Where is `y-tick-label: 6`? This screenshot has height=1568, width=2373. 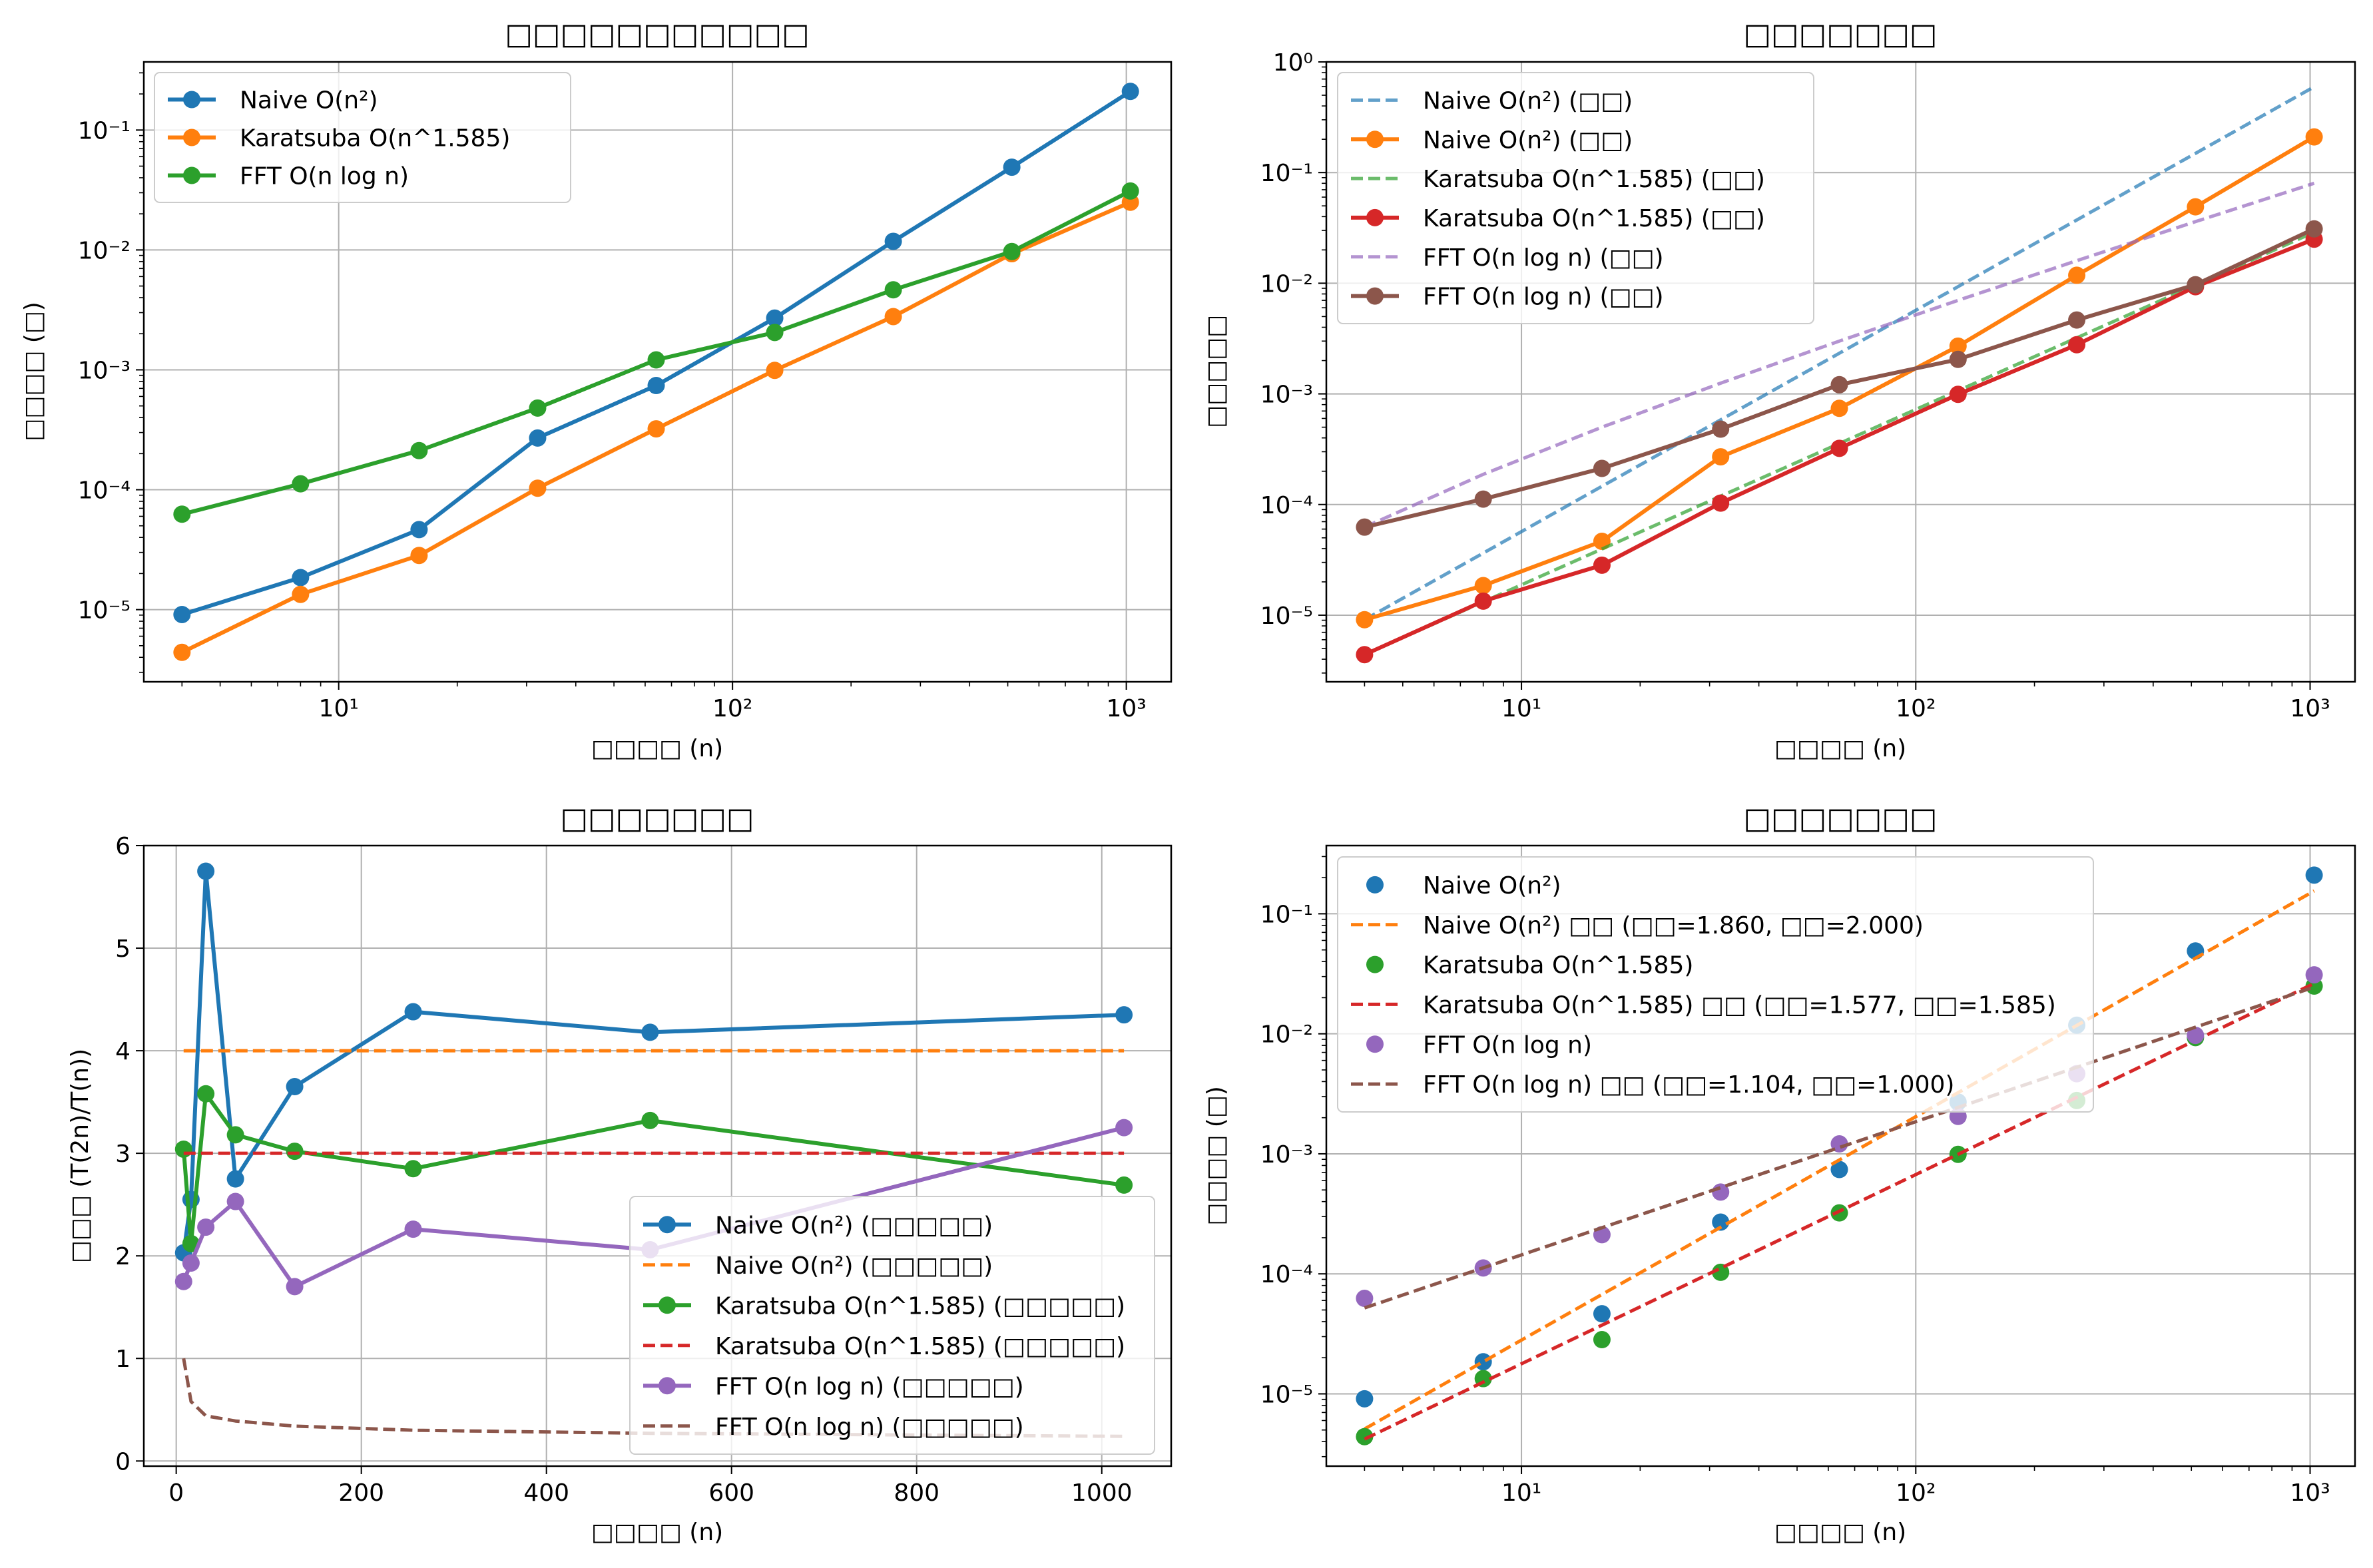 y-tick-label: 6 is located at coordinates (123, 846).